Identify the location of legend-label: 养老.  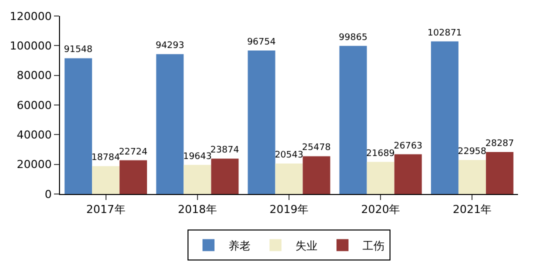
(239, 245).